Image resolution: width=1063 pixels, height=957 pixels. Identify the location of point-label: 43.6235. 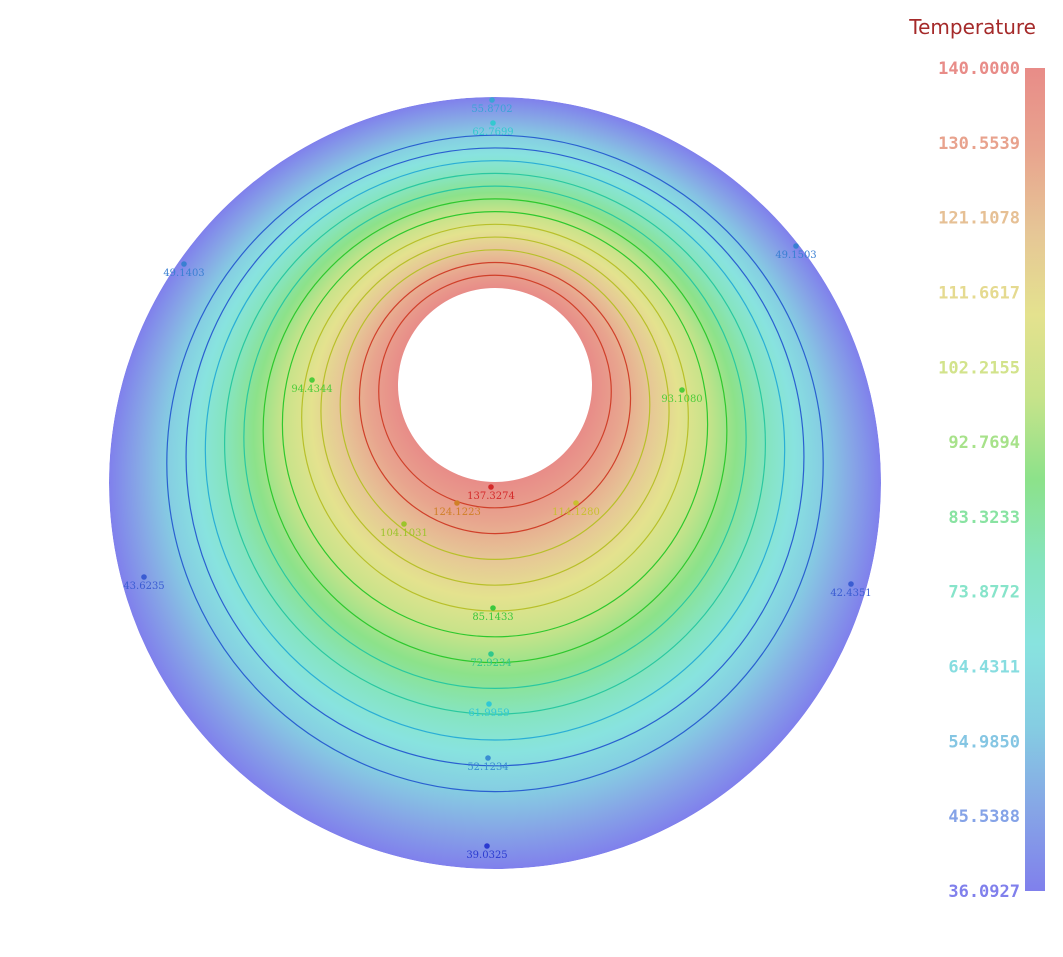
(143, 586).